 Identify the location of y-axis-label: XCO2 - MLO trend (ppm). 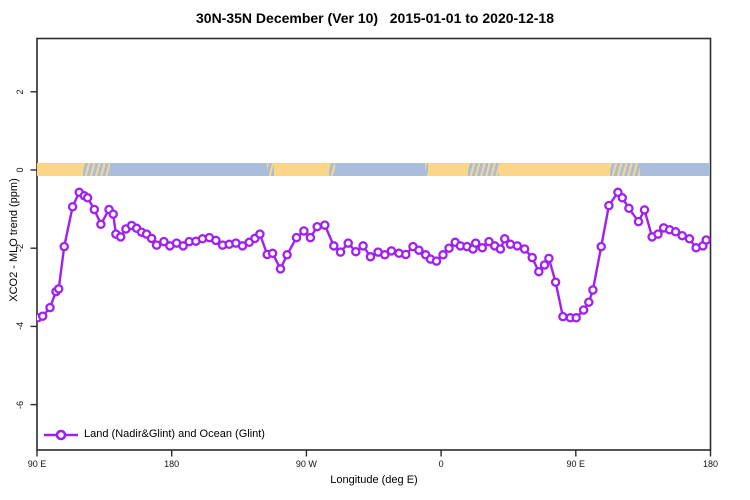
(14, 240).